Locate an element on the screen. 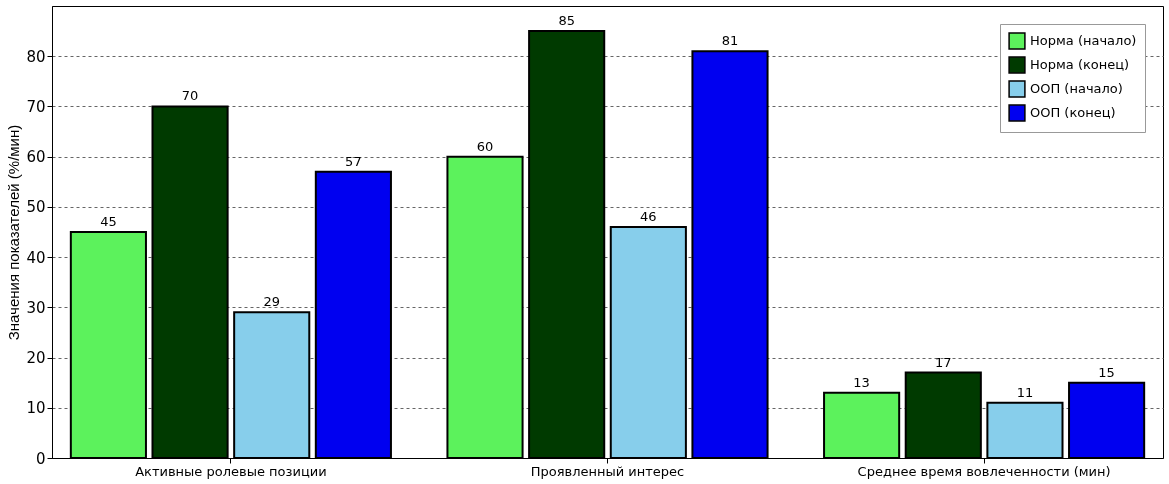  data-label: 13 is located at coordinates (861, 382).